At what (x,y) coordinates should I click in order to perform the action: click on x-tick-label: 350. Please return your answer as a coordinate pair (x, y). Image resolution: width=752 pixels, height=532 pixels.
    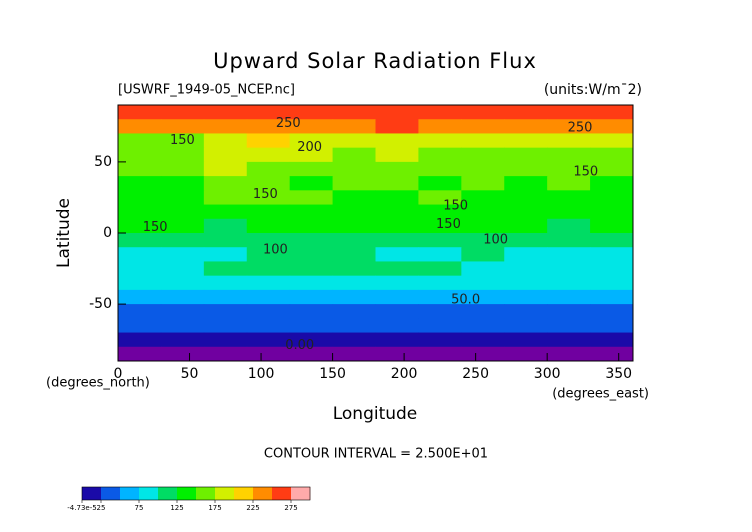
    Looking at the image, I should click on (618, 374).